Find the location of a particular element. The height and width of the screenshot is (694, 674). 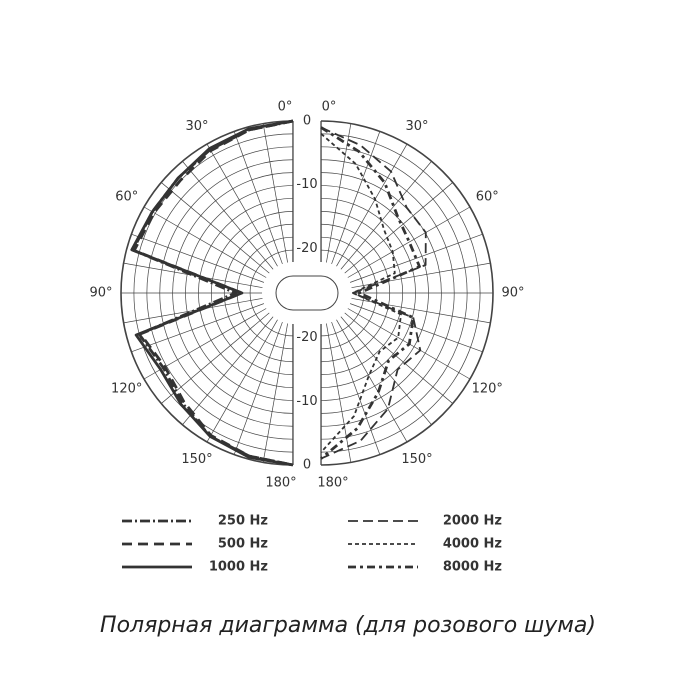

caption: Полярная диаграмма (для розового шума) is located at coordinates (348, 625).